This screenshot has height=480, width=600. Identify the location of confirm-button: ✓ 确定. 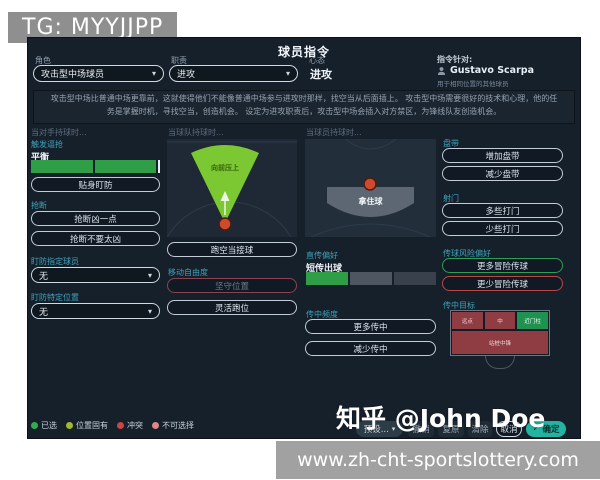
(546, 429).